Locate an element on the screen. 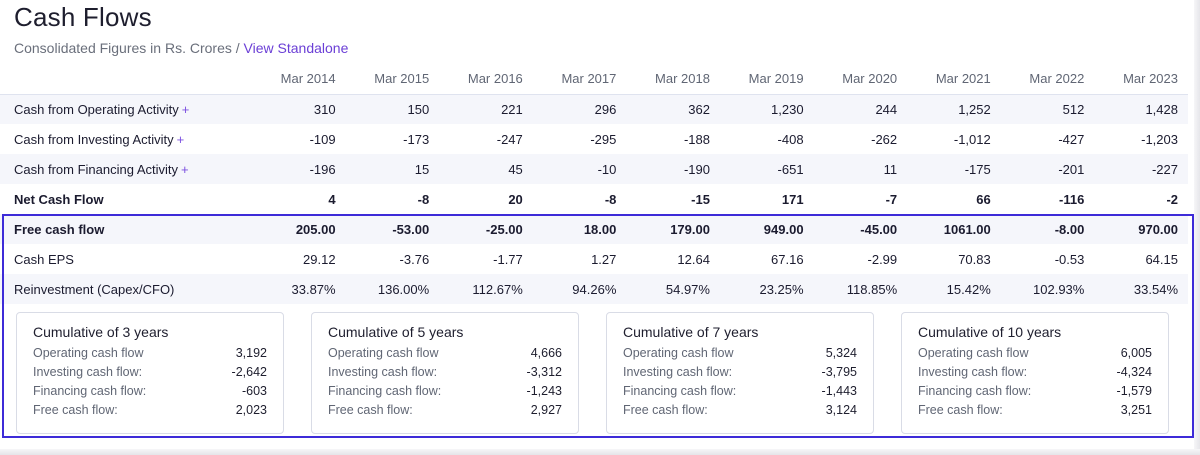 The width and height of the screenshot is (1200, 455). value-cell: 23.25% is located at coordinates (766, 289).